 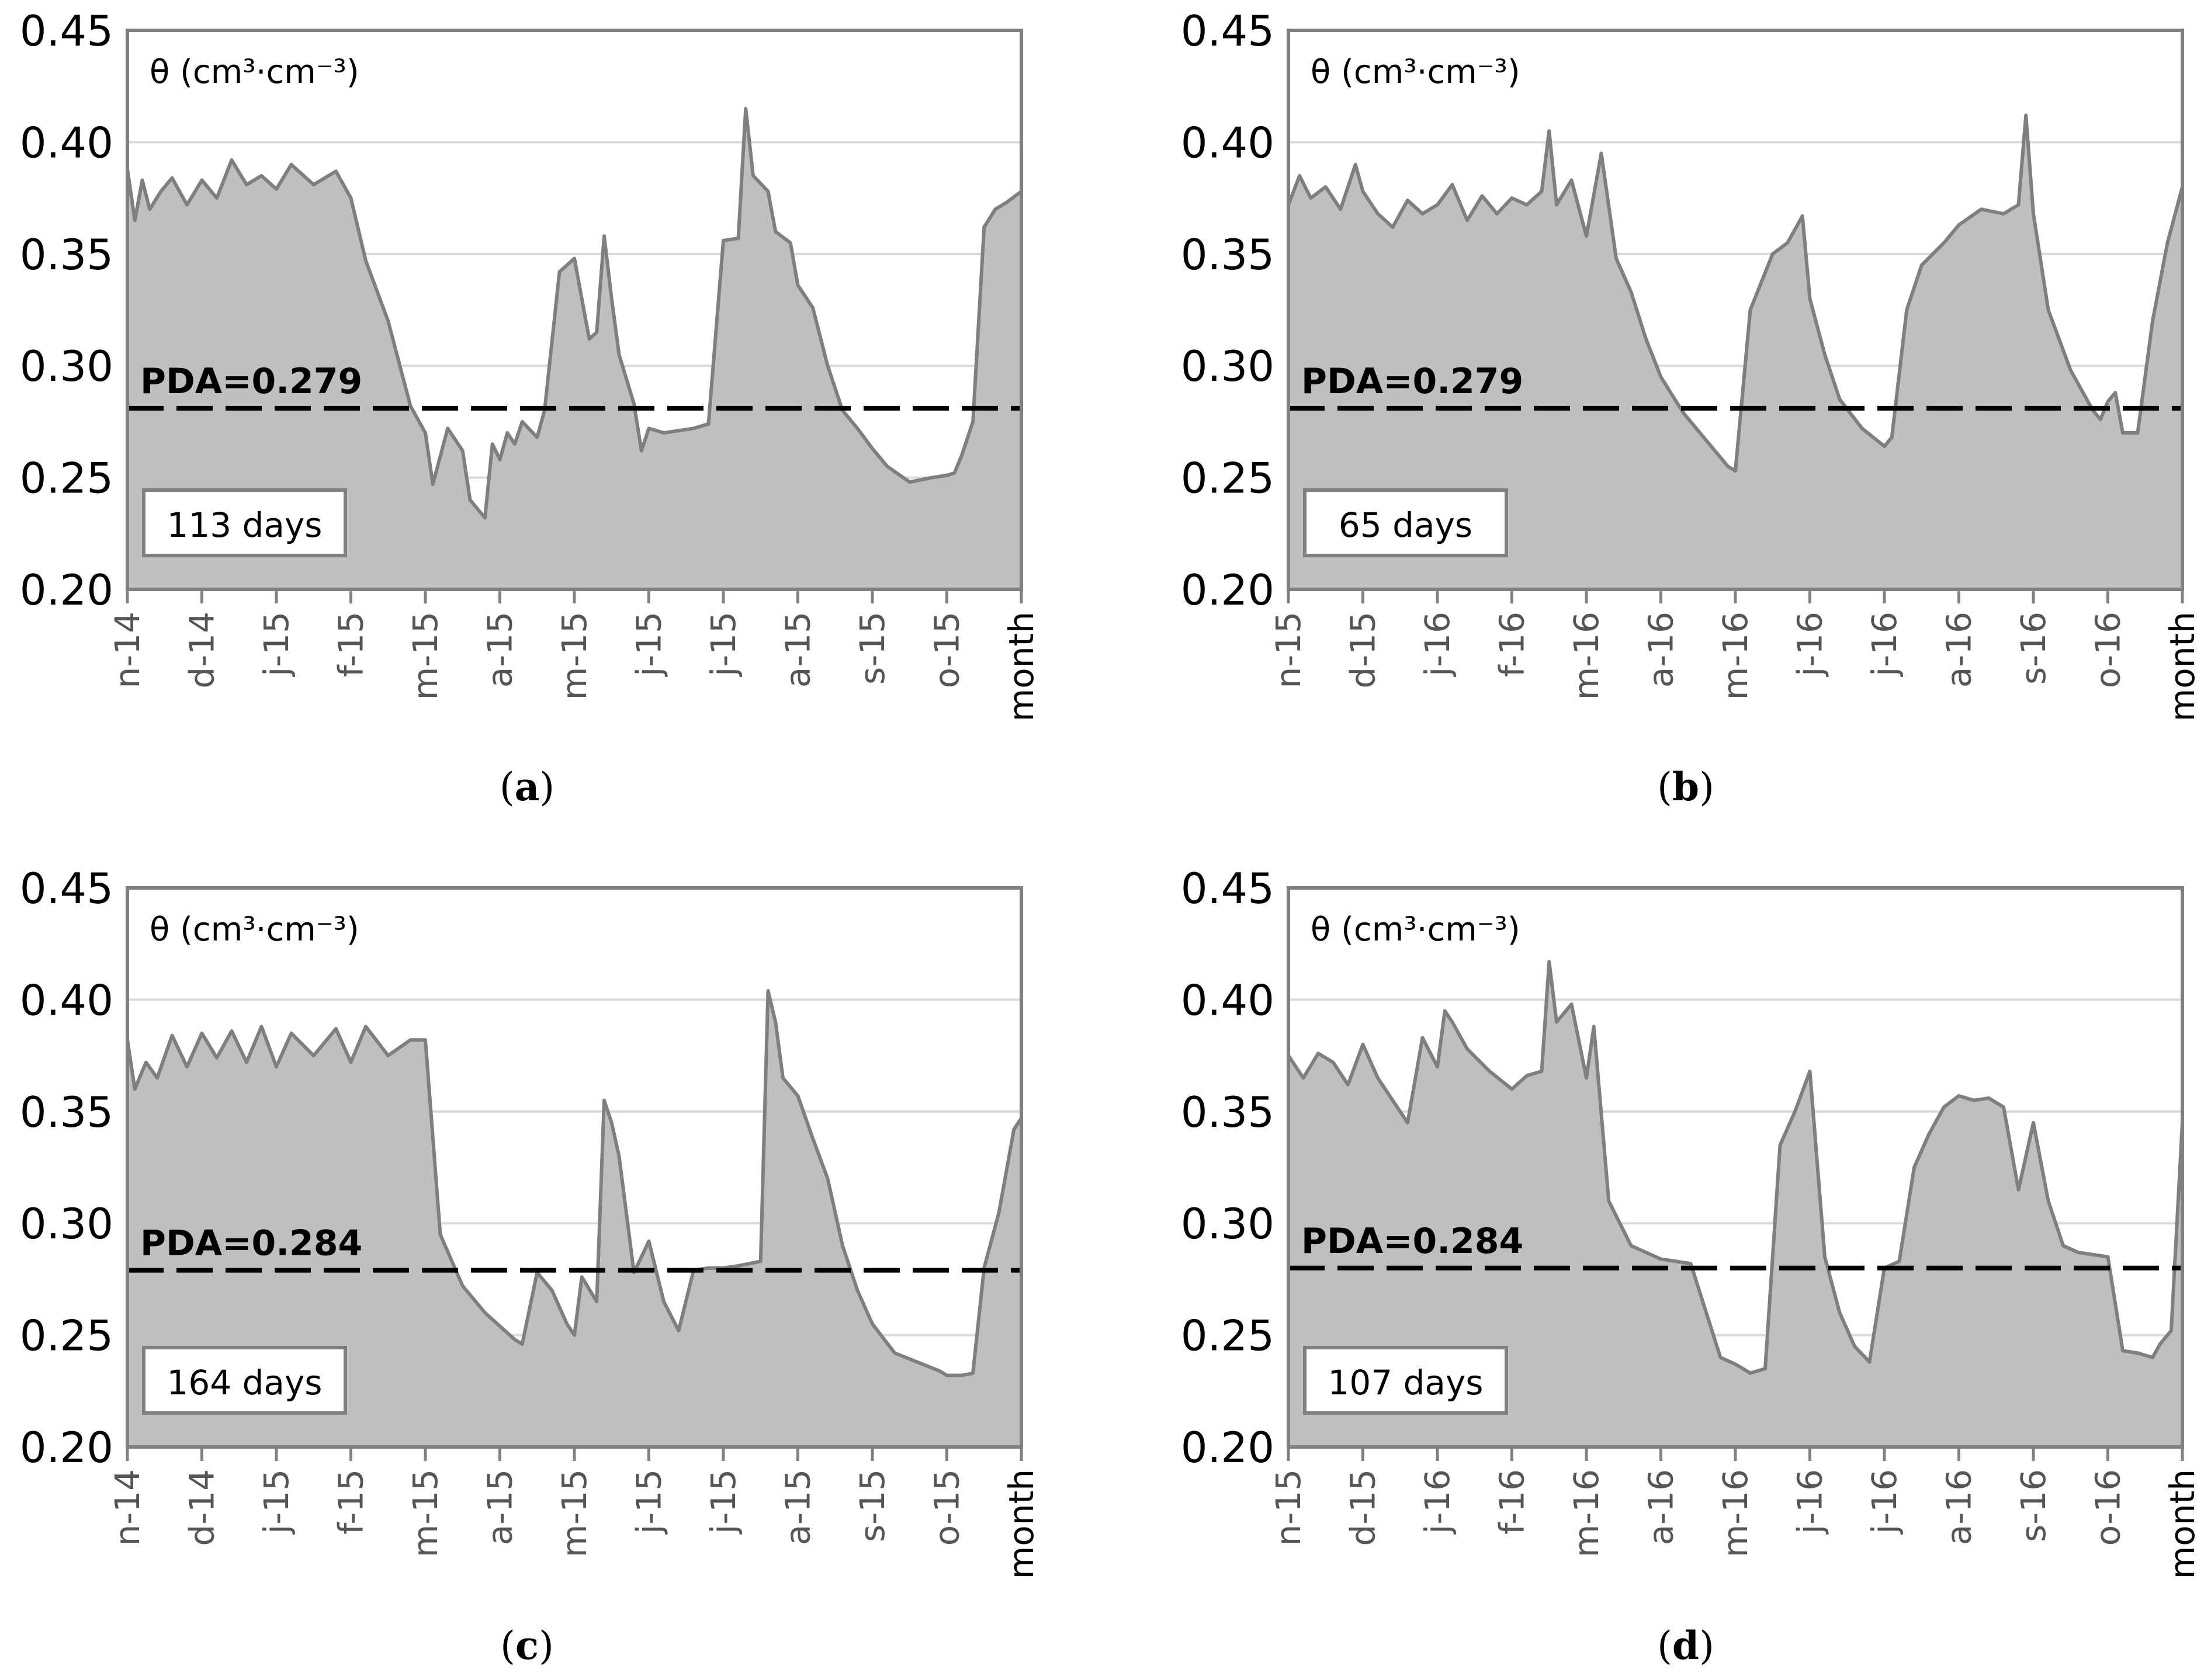 I want to click on panel-caption: (d), so click(x=1686, y=1645).